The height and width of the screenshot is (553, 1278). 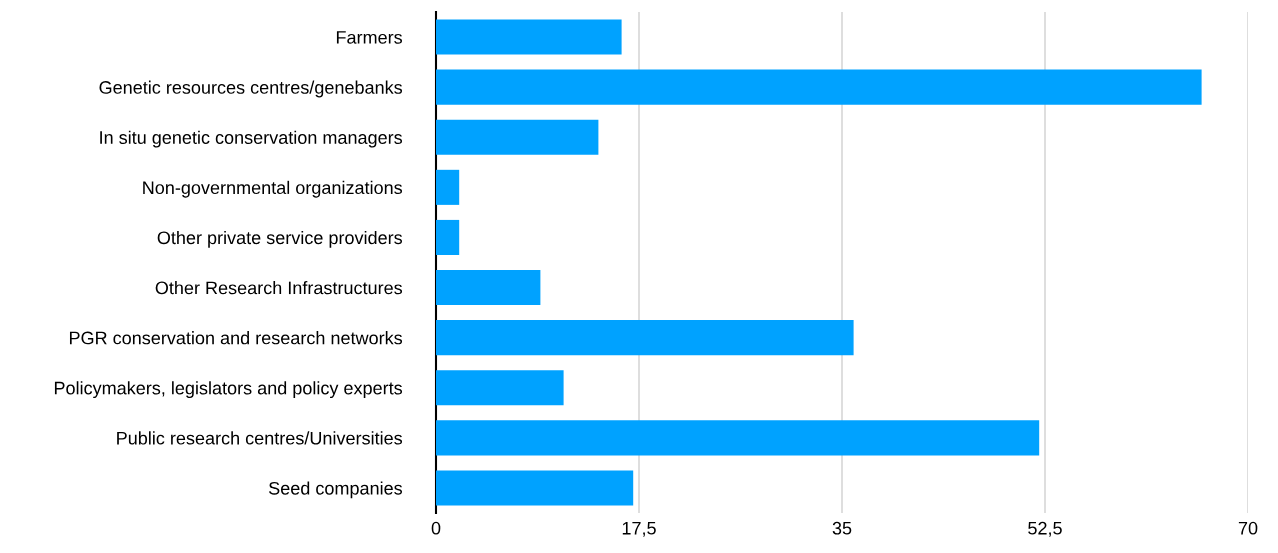 I want to click on y-tick-label: Other Research Infrastructures, so click(x=279, y=288).